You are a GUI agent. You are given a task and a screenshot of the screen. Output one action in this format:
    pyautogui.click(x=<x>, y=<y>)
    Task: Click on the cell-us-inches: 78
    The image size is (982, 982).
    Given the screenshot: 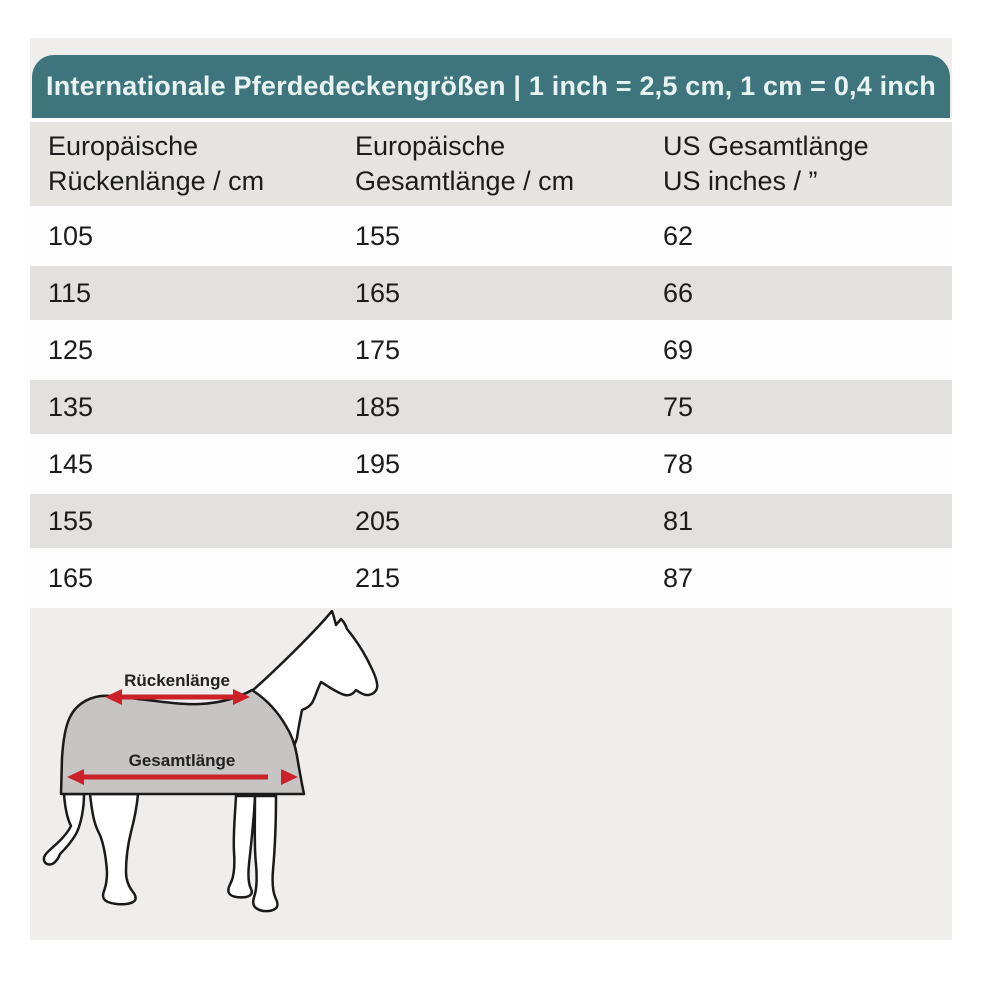 What is the action you would take?
    pyautogui.click(x=678, y=463)
    